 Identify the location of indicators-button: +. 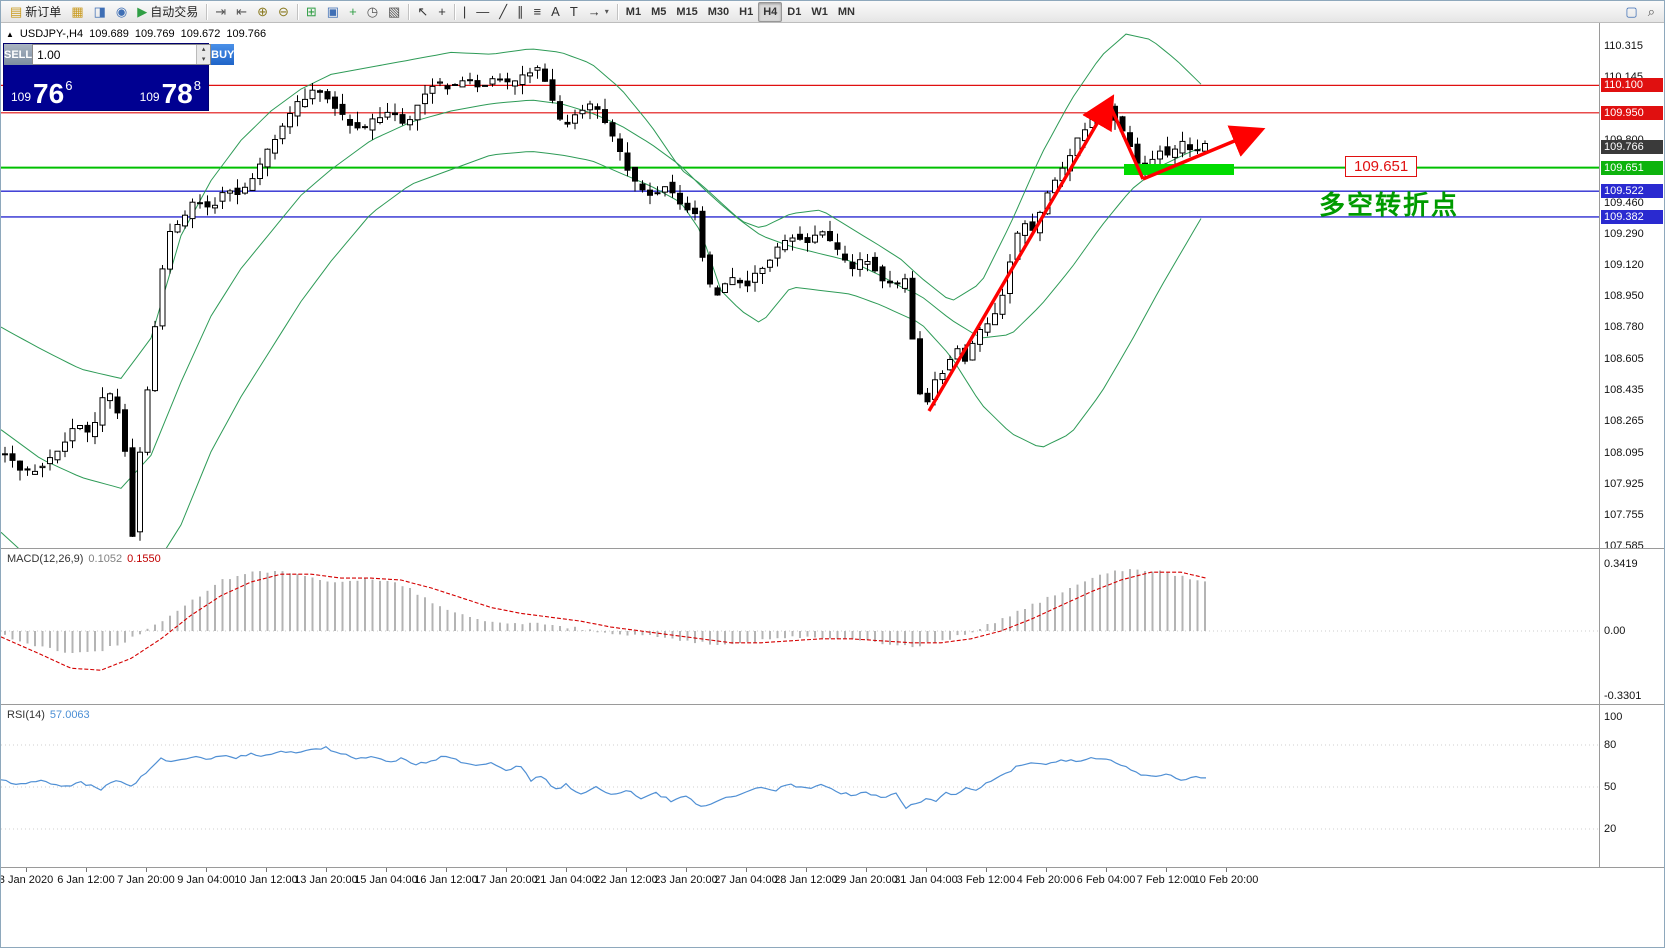
(353, 12).